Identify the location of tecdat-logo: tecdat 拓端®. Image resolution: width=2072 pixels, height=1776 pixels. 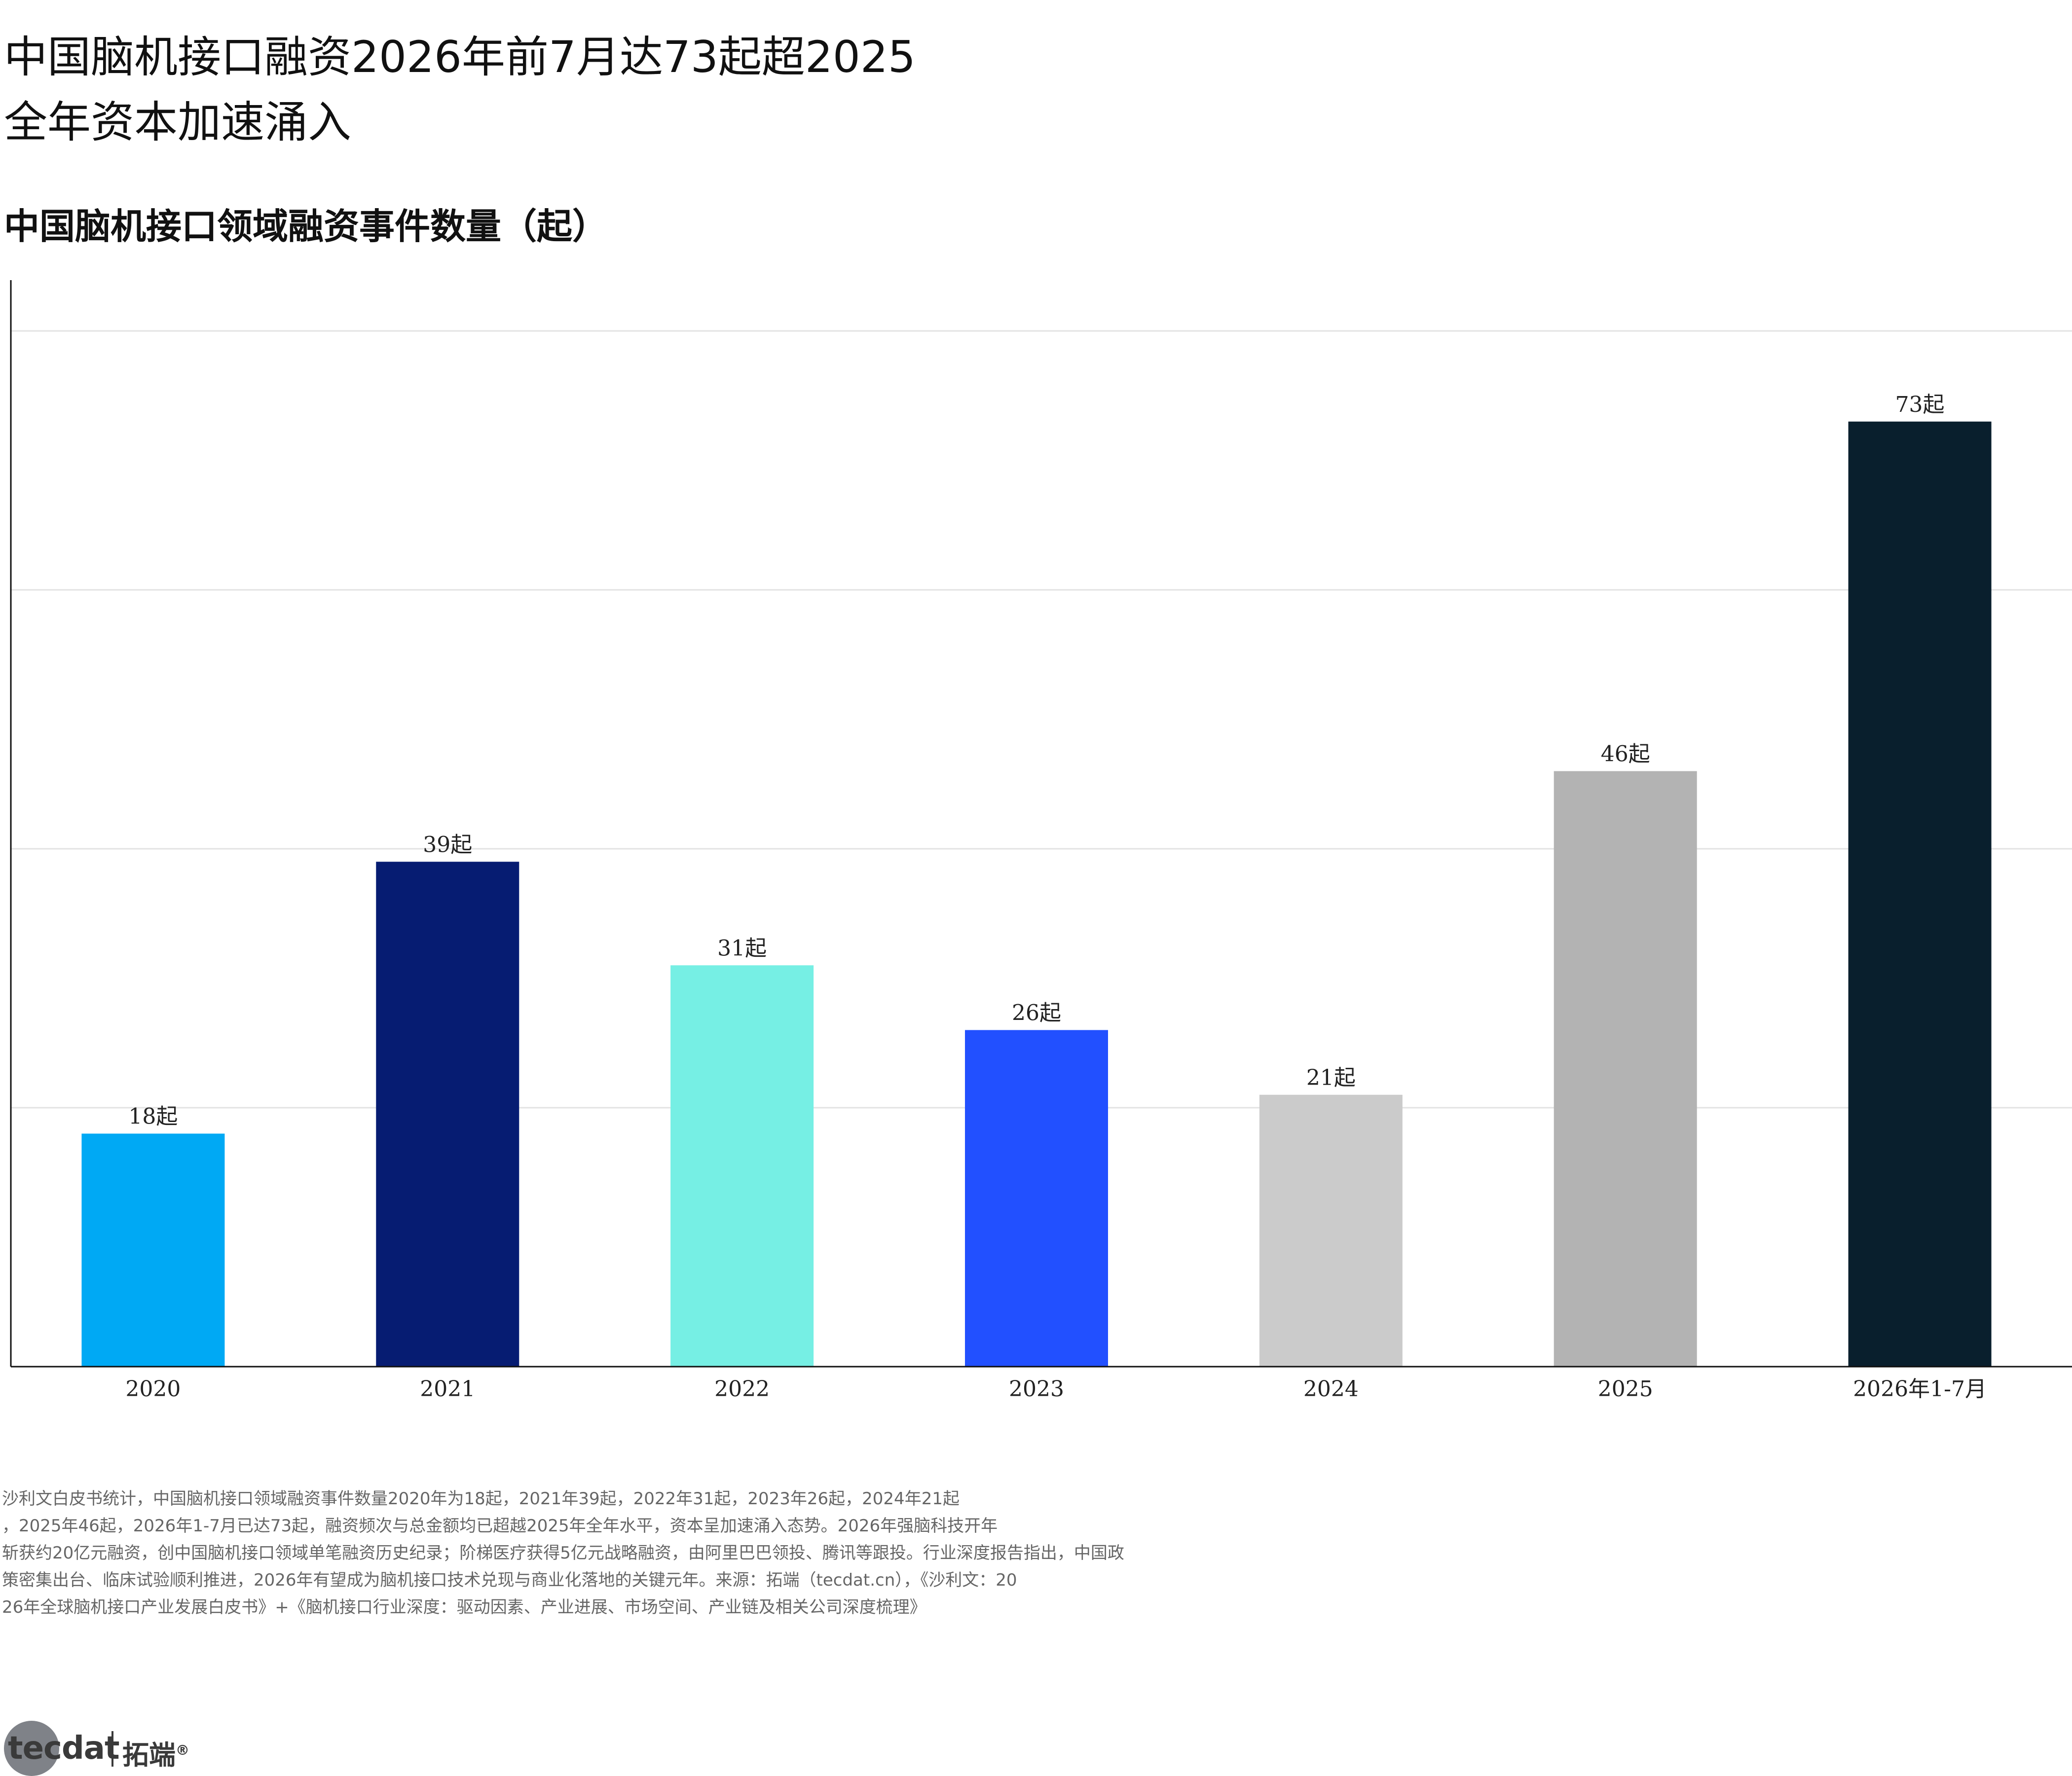
(97, 1748).